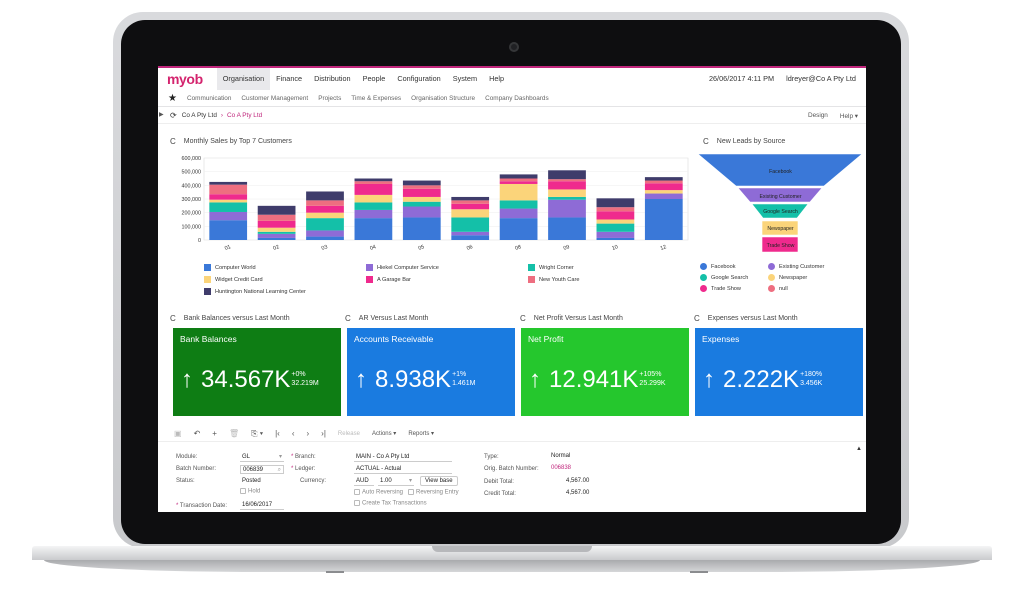  I want to click on add-icon: +, so click(214, 433).